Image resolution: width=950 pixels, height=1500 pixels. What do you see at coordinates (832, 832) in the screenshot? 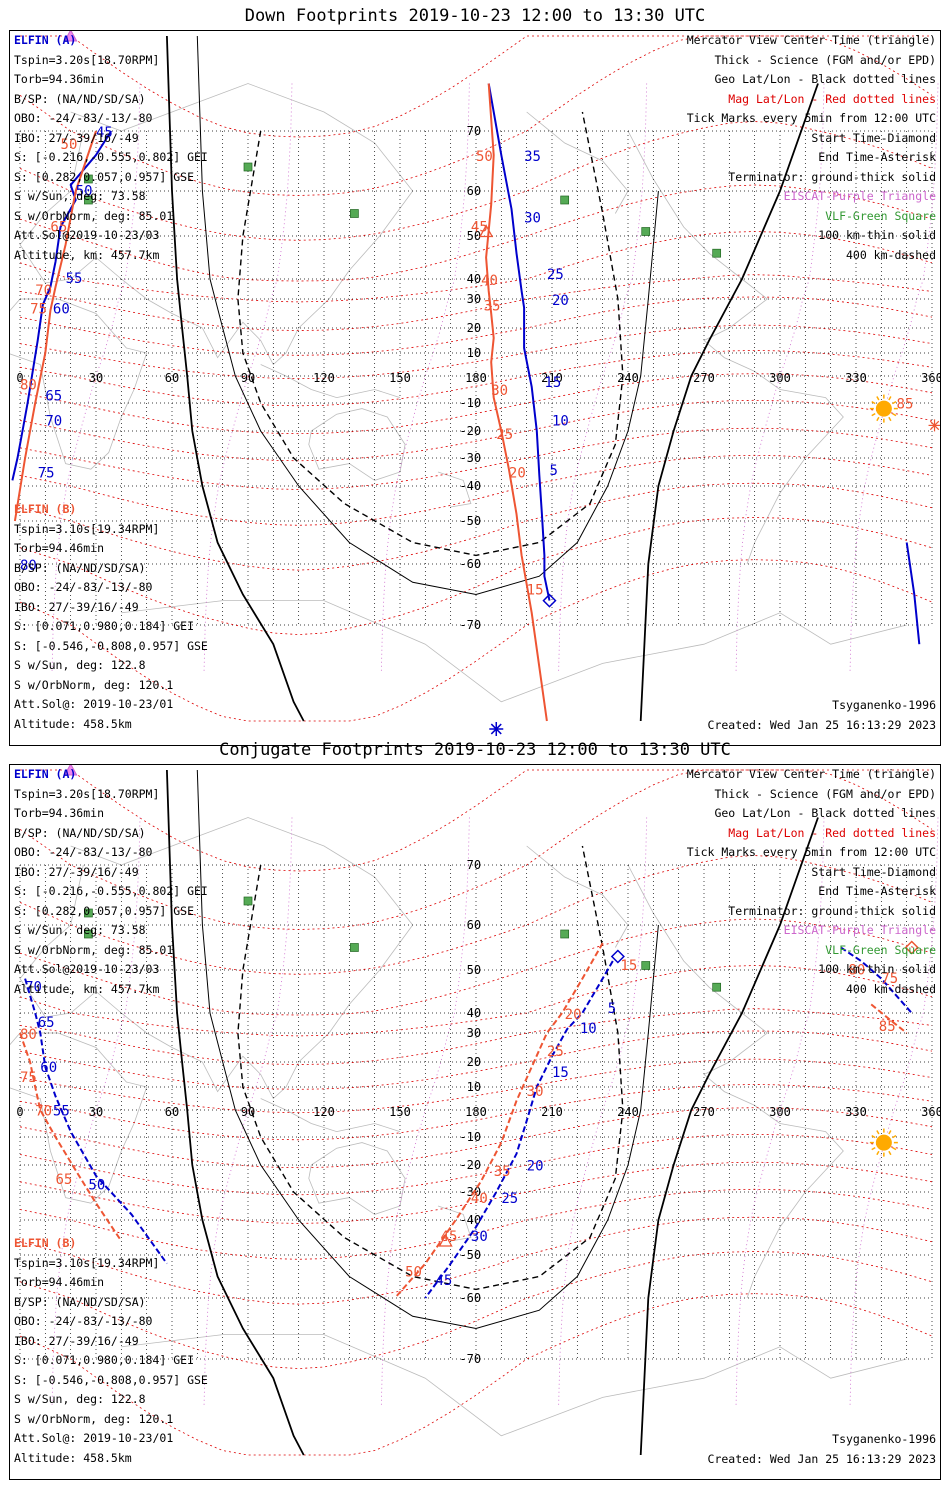
I see `legend-line: Mag Lat/Lon - Red dotted lines` at bounding box center [832, 832].